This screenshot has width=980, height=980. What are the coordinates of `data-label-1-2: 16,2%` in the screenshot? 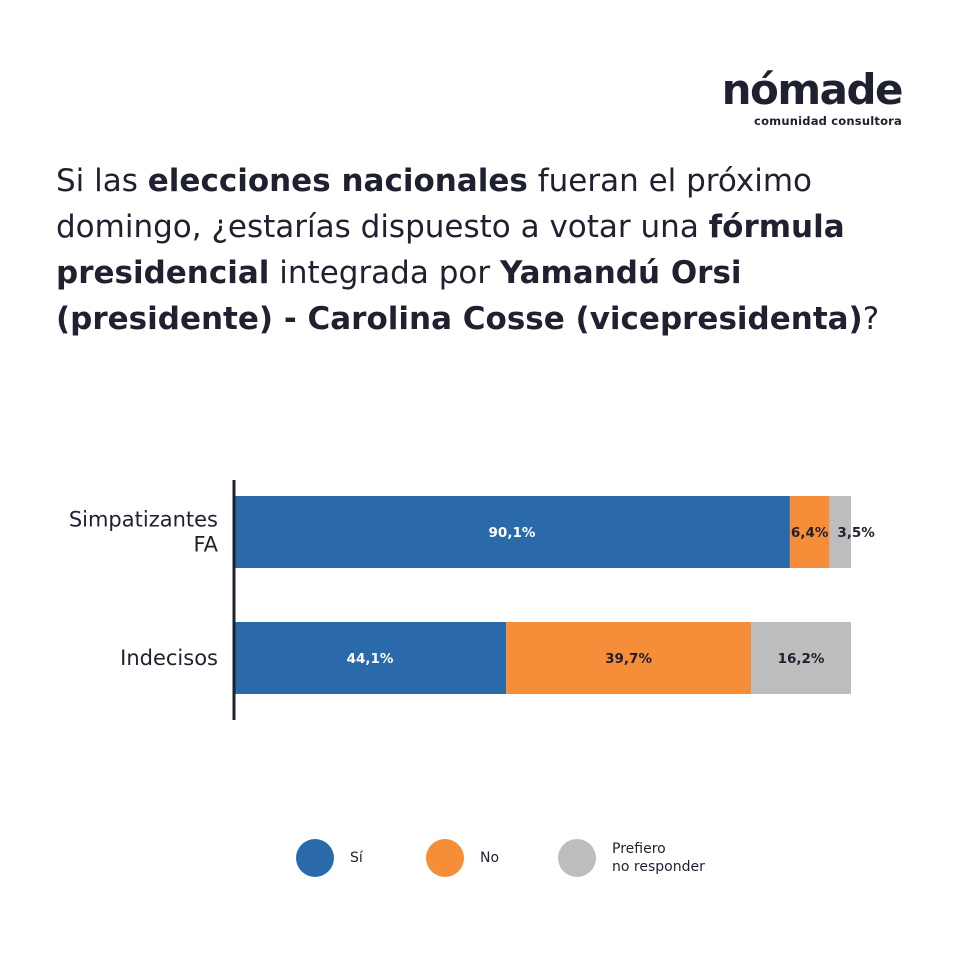 It's located at (801, 659).